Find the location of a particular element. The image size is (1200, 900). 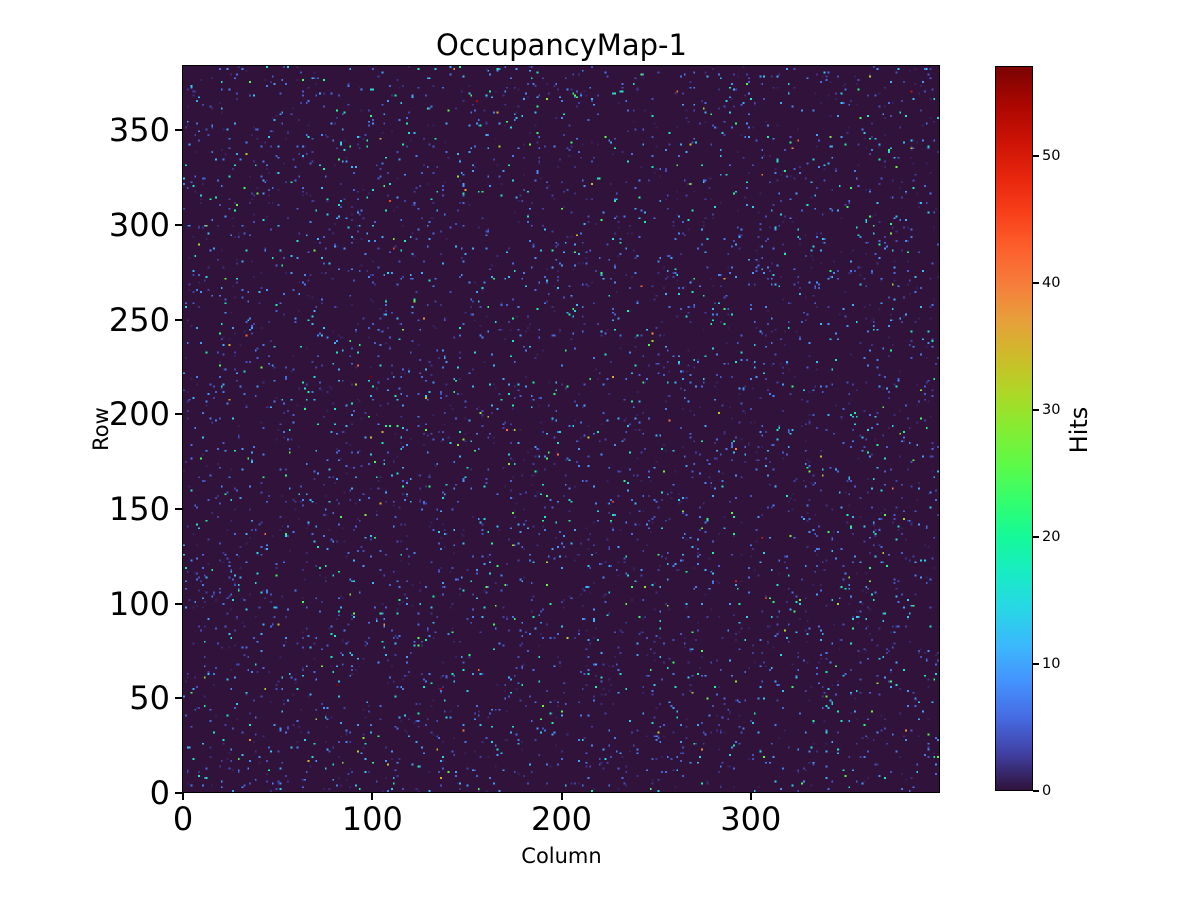

colorbar-tick-label: 30 is located at coordinates (1051, 410).